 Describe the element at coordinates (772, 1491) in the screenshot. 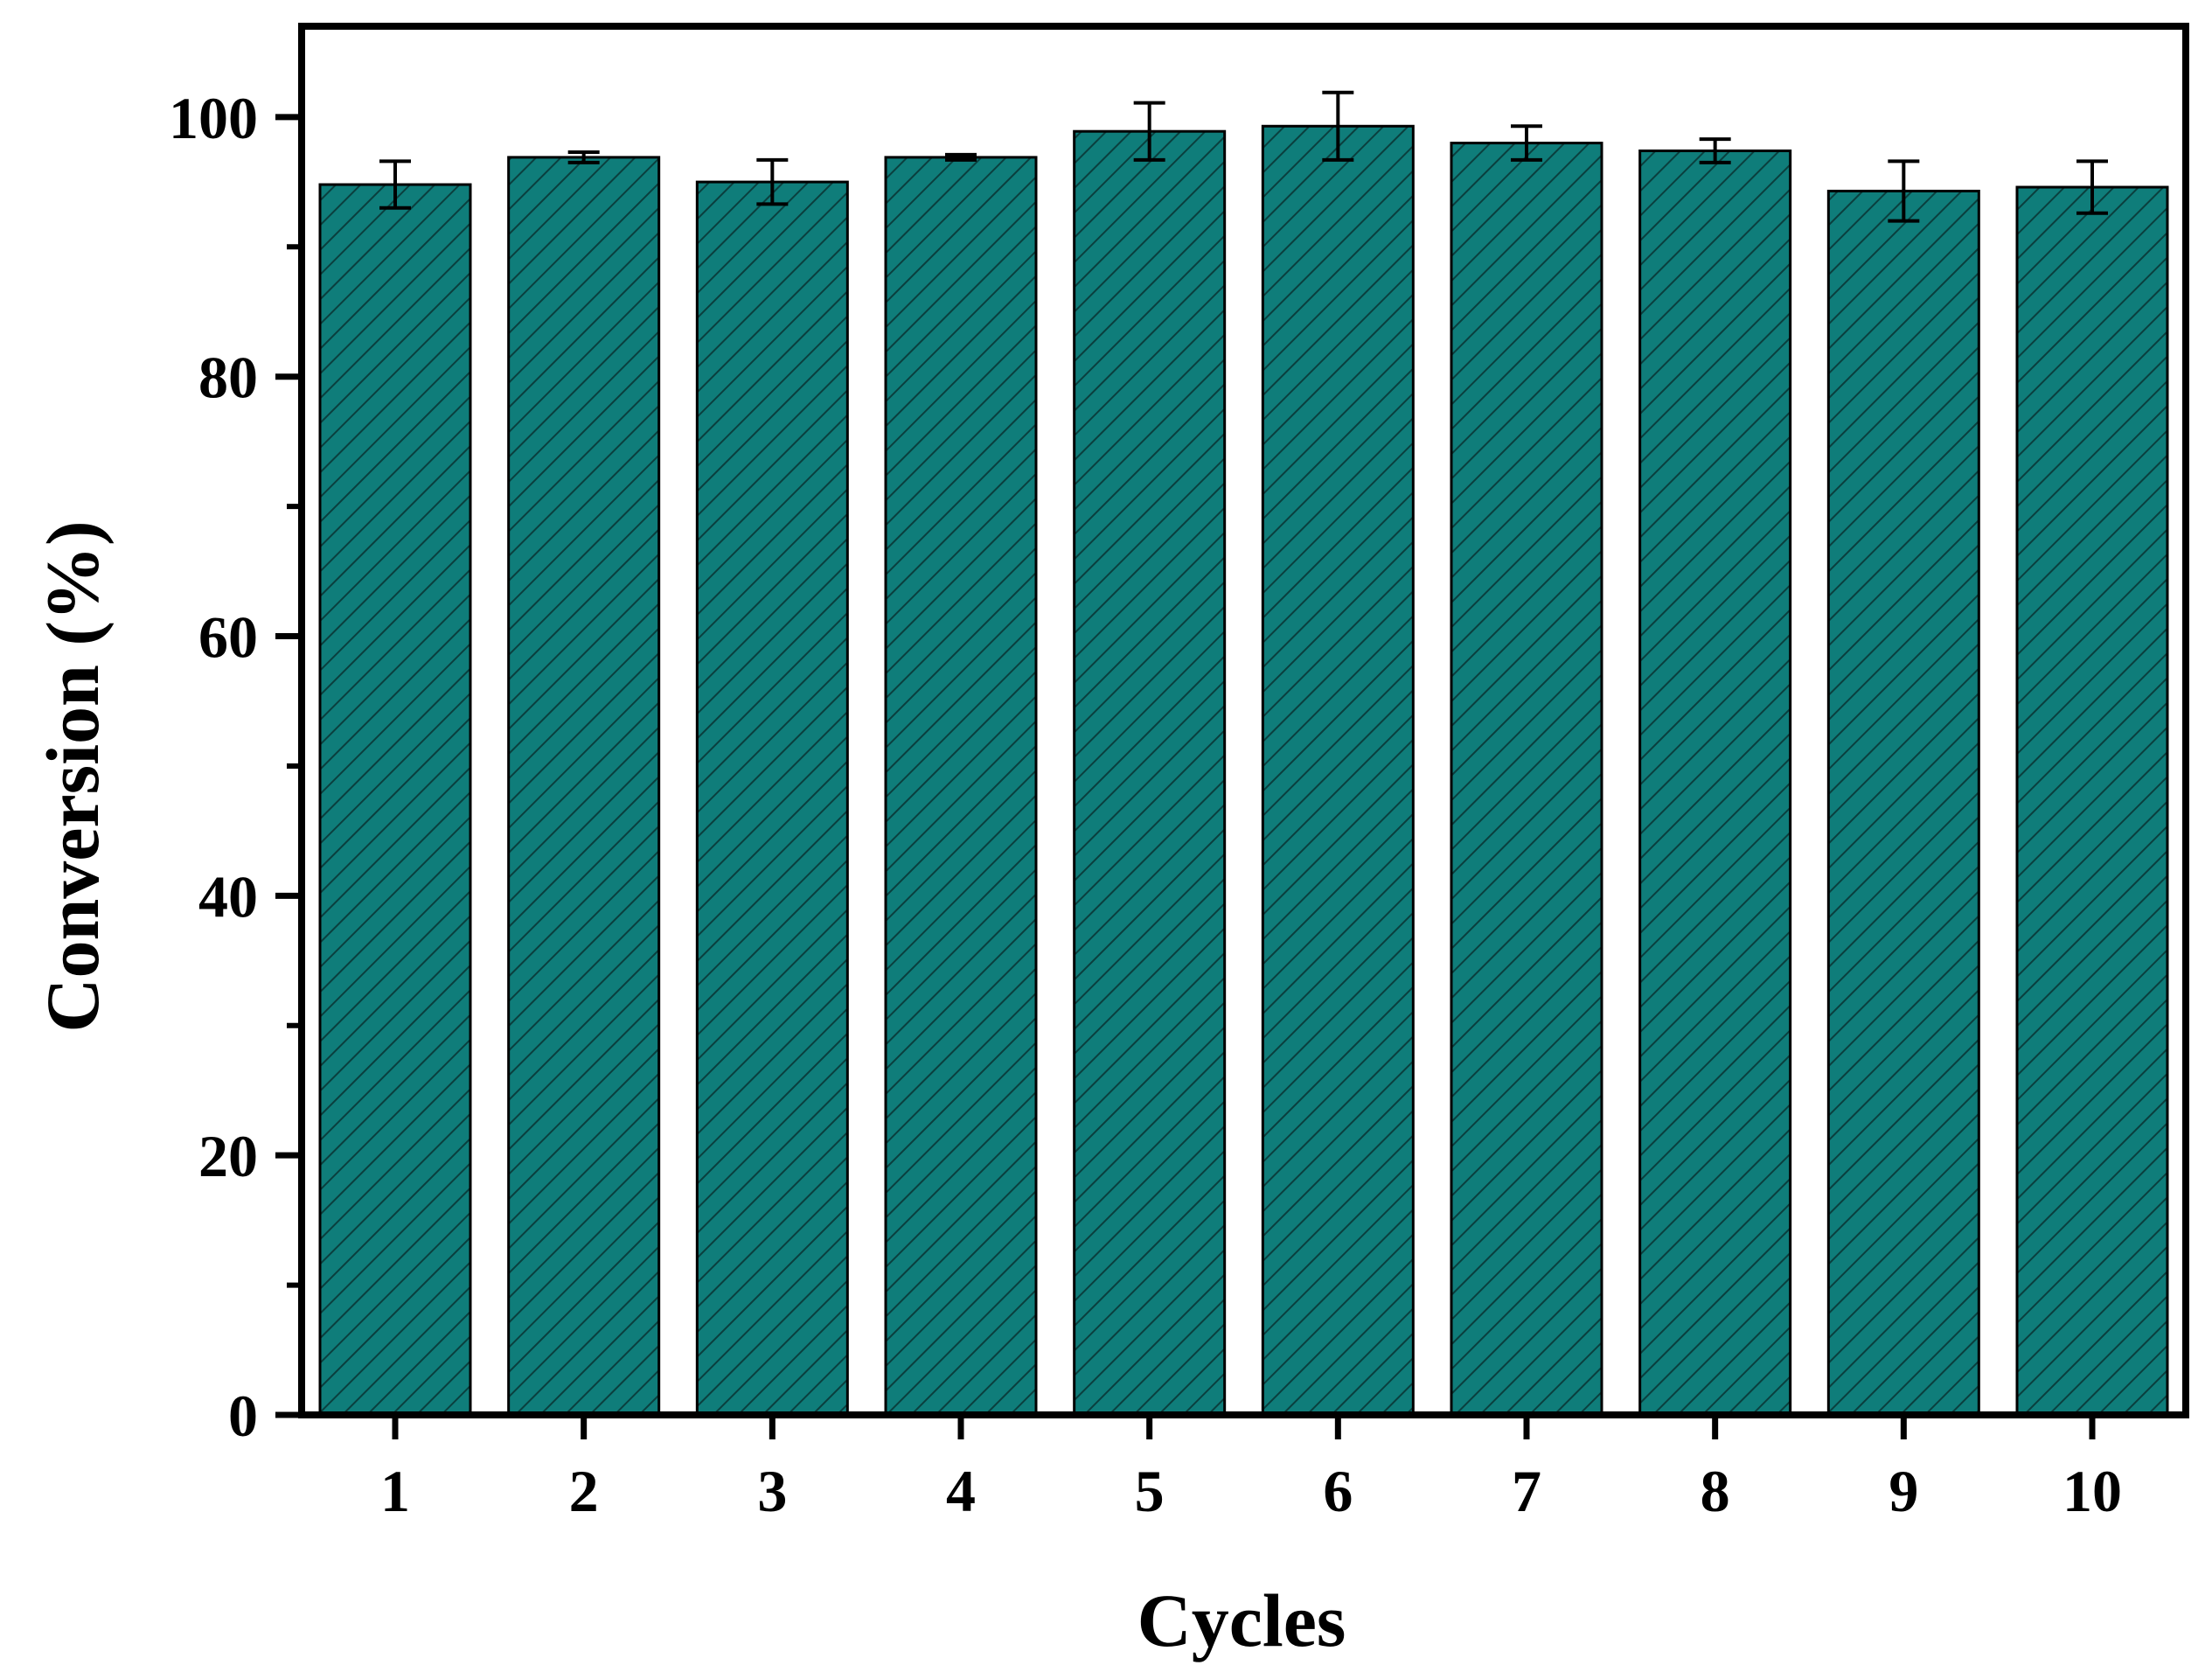

I see `x-tick-label: 3` at that location.